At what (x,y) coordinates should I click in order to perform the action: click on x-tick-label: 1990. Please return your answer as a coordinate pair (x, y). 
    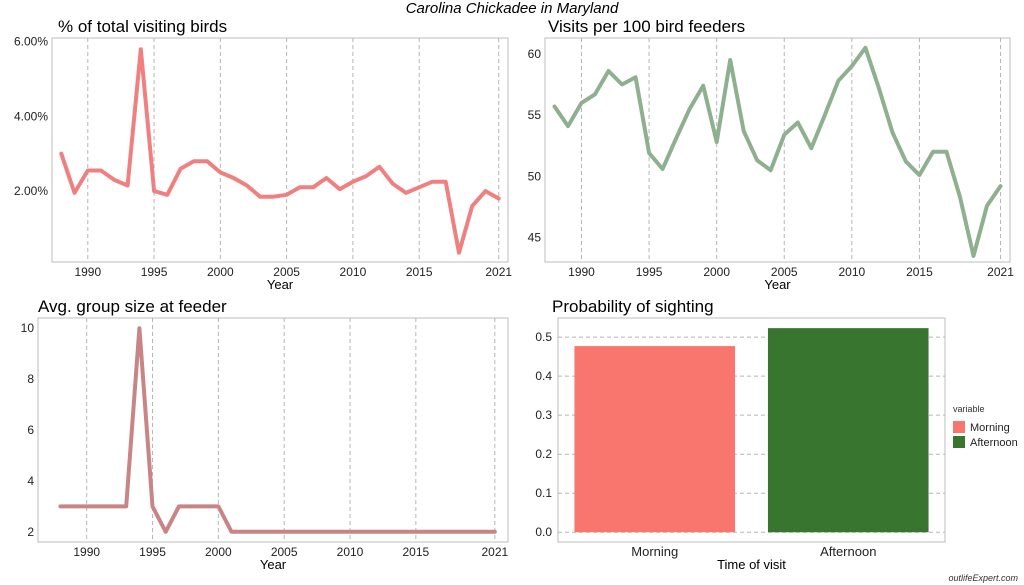
    Looking at the image, I should click on (87, 272).